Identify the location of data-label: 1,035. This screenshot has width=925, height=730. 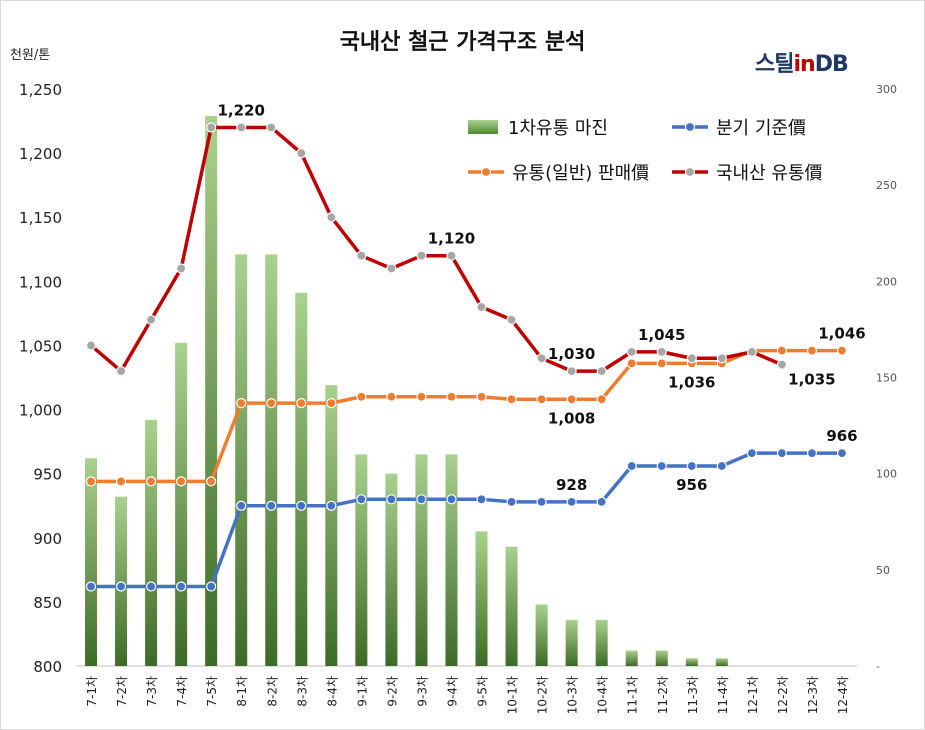
(811, 380).